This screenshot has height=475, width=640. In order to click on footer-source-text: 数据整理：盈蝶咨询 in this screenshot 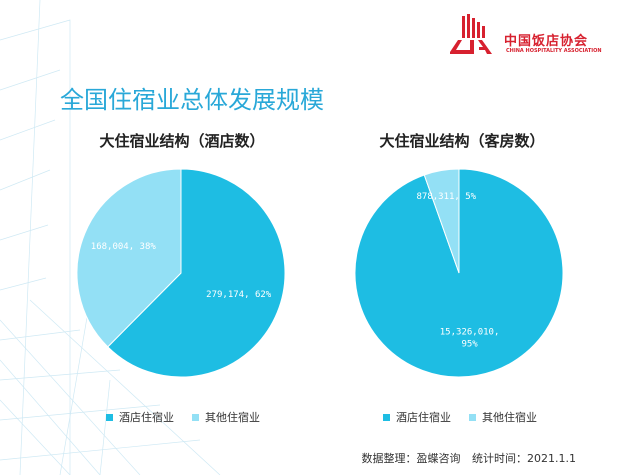, I will do `click(411, 458)`.